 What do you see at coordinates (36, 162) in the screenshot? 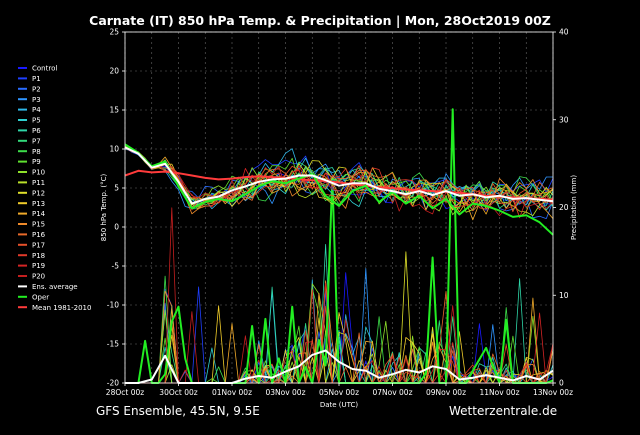
I see `legend-label: P9` at bounding box center [36, 162].